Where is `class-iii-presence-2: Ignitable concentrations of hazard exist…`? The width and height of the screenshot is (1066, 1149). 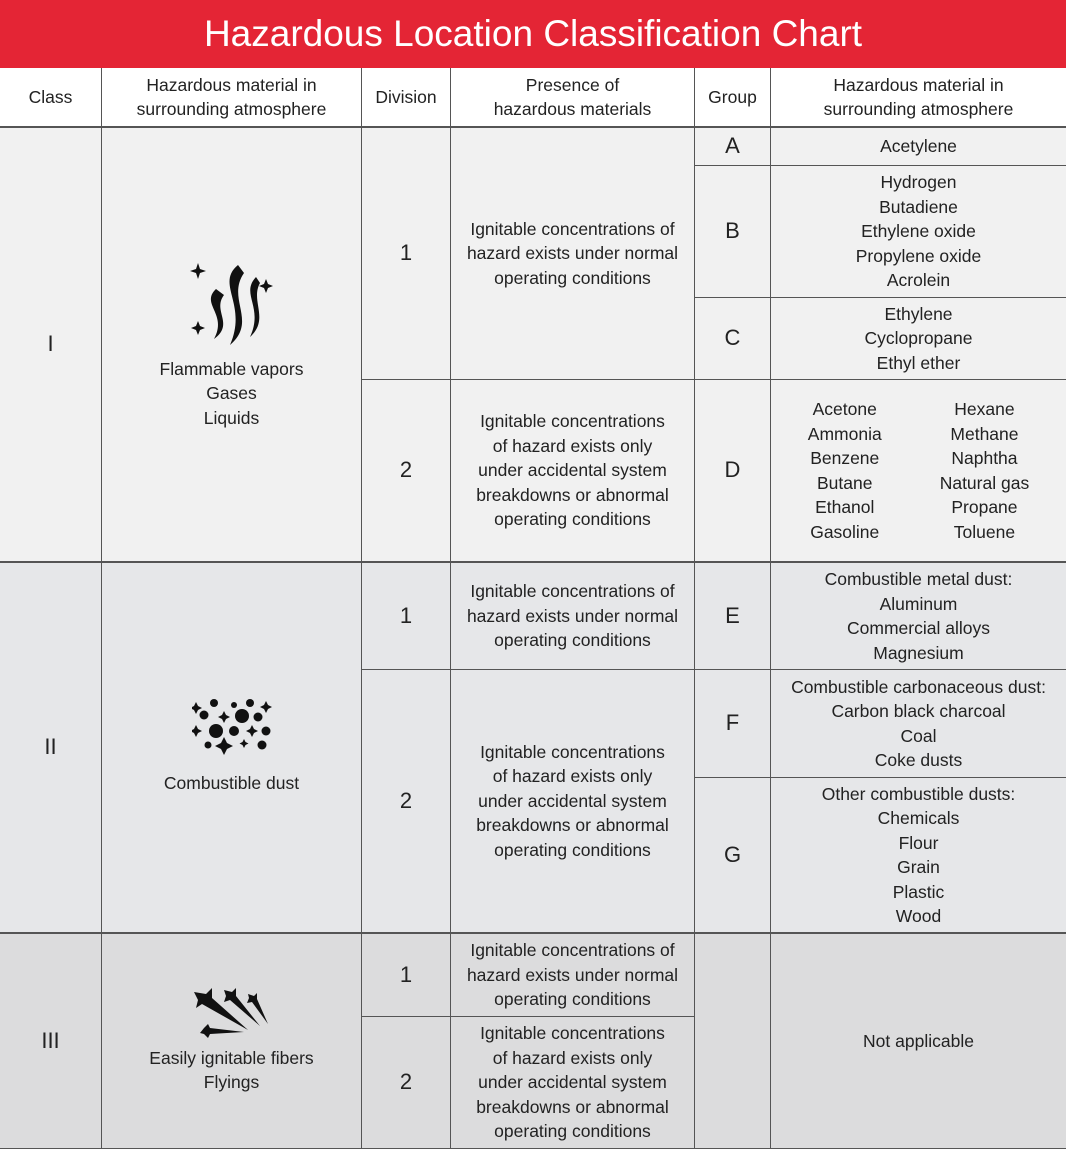 class-iii-presence-2: Ignitable concentrations of hazard exist… is located at coordinates (573, 1083).